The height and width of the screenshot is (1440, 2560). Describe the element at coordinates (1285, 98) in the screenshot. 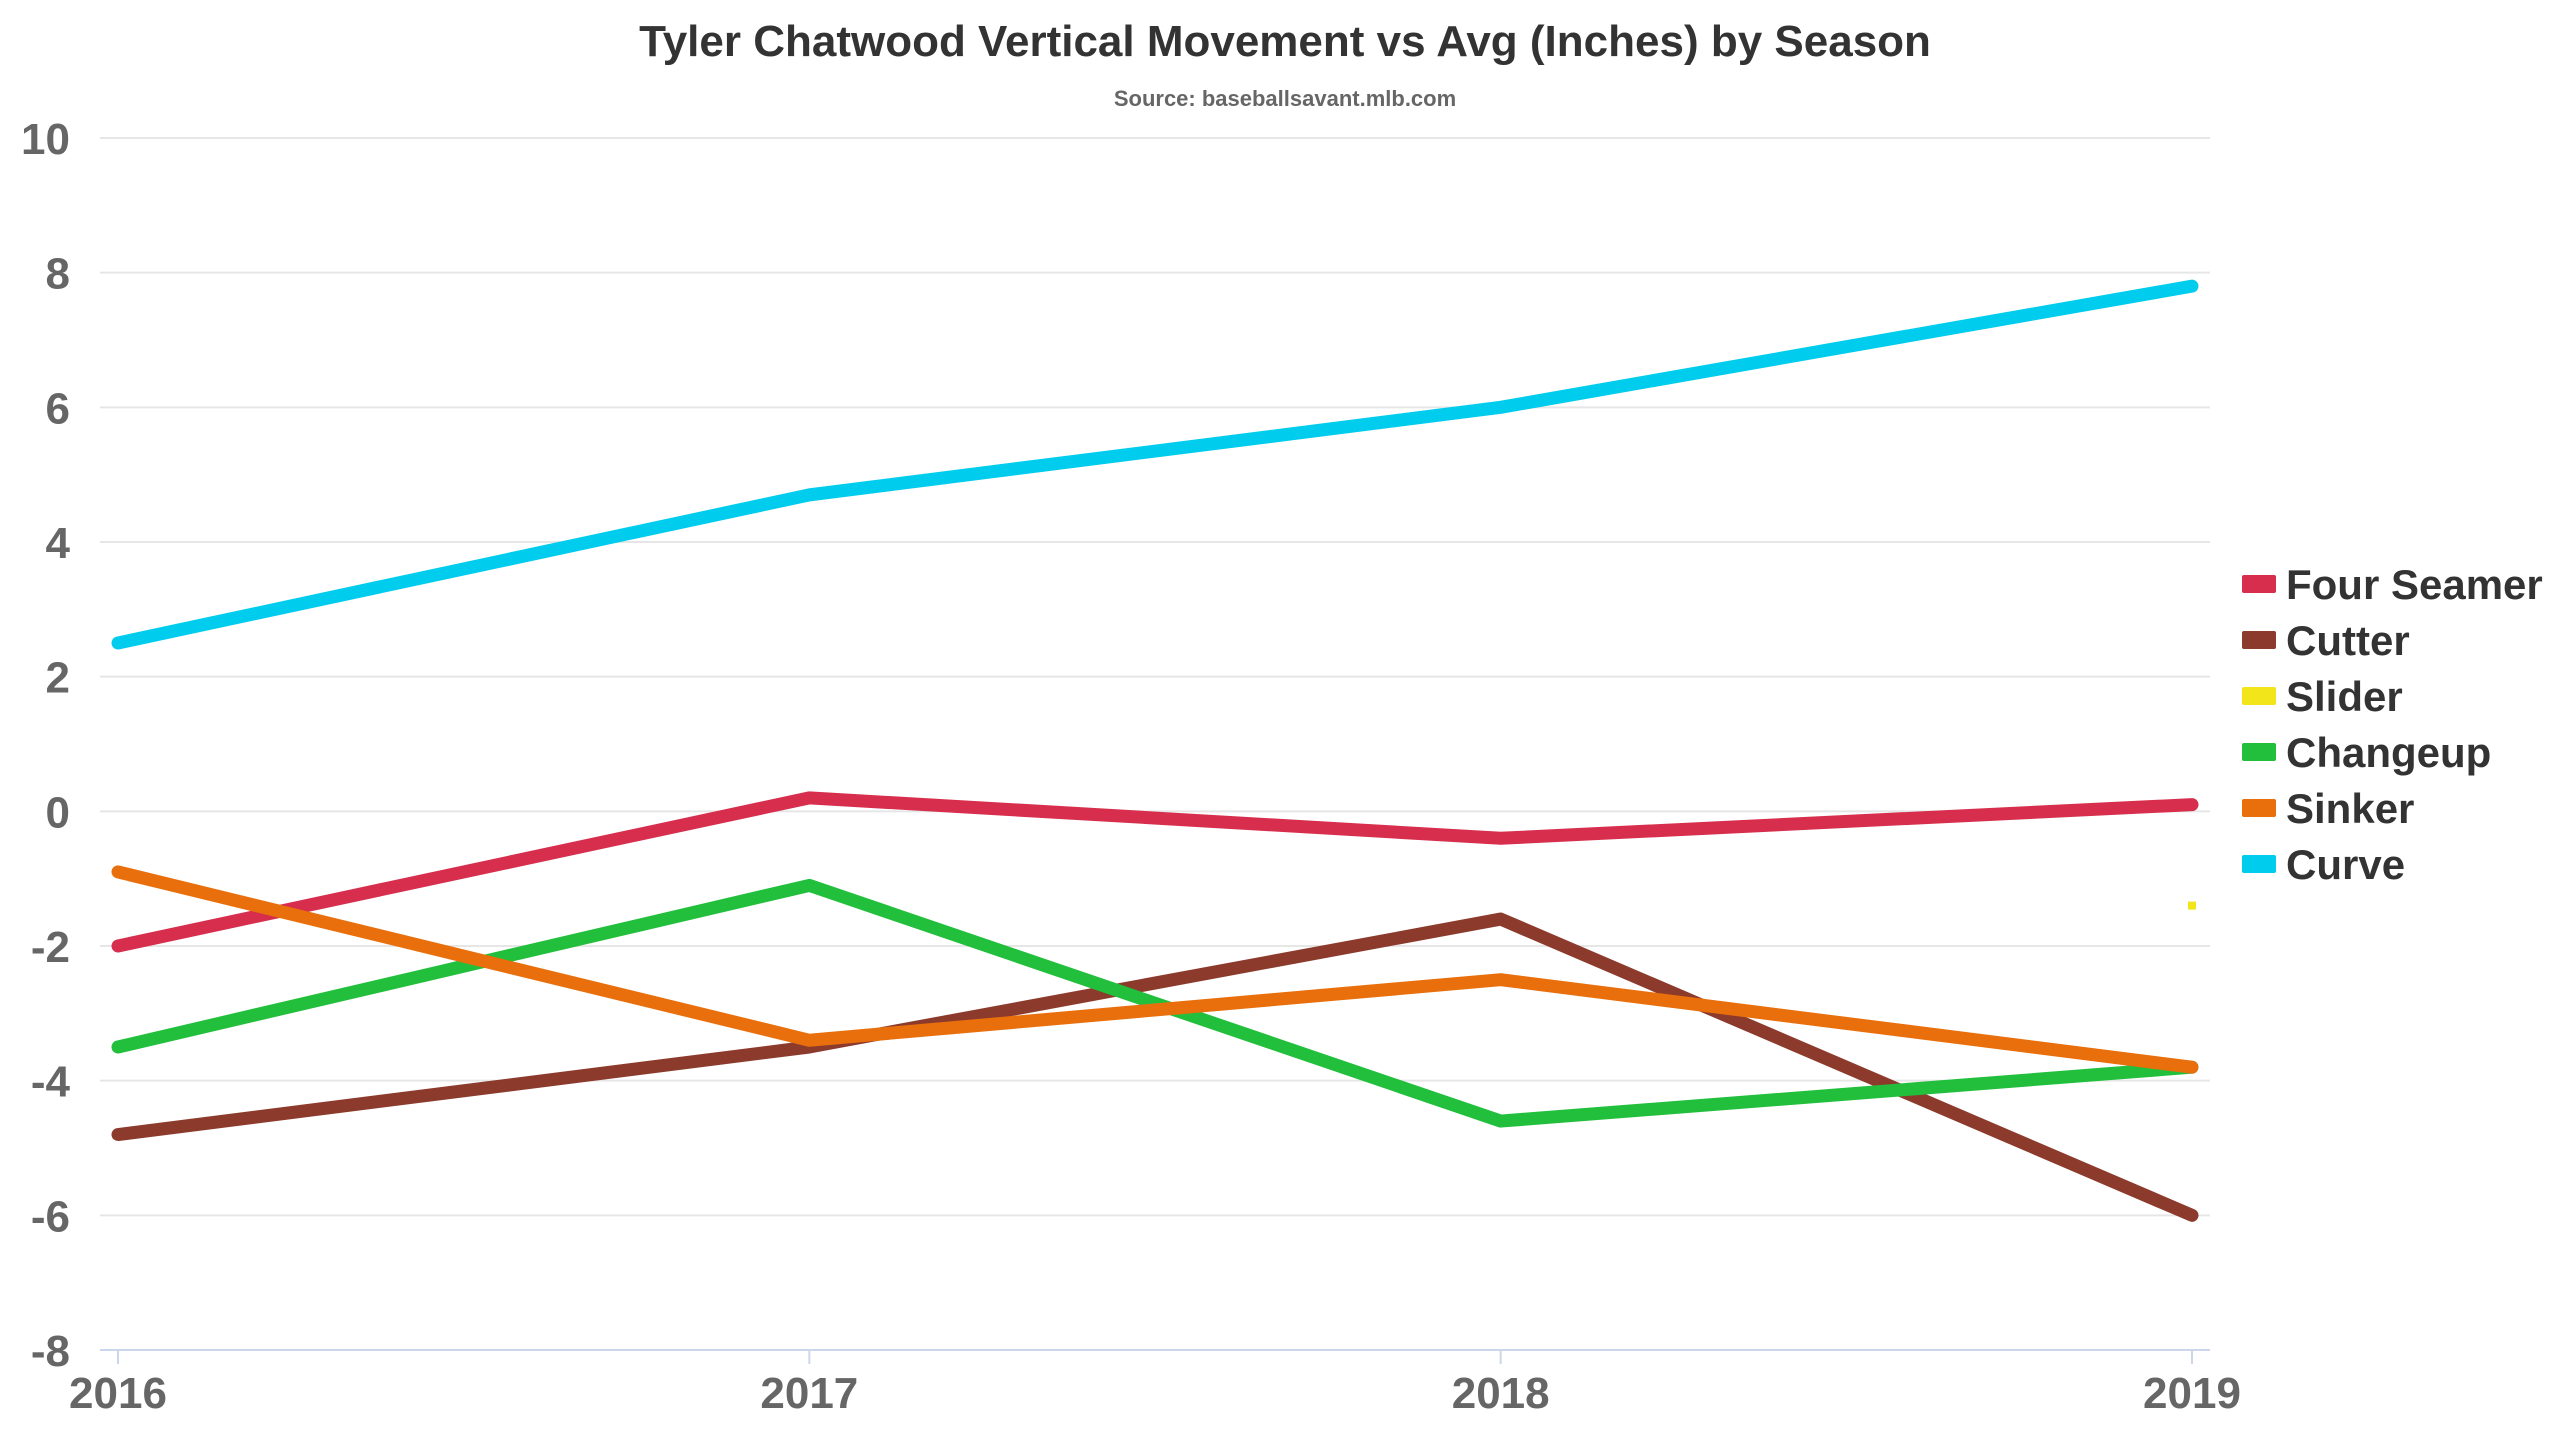

I see `chart-subtitle: Source: baseballsavant.mlb.com` at that location.